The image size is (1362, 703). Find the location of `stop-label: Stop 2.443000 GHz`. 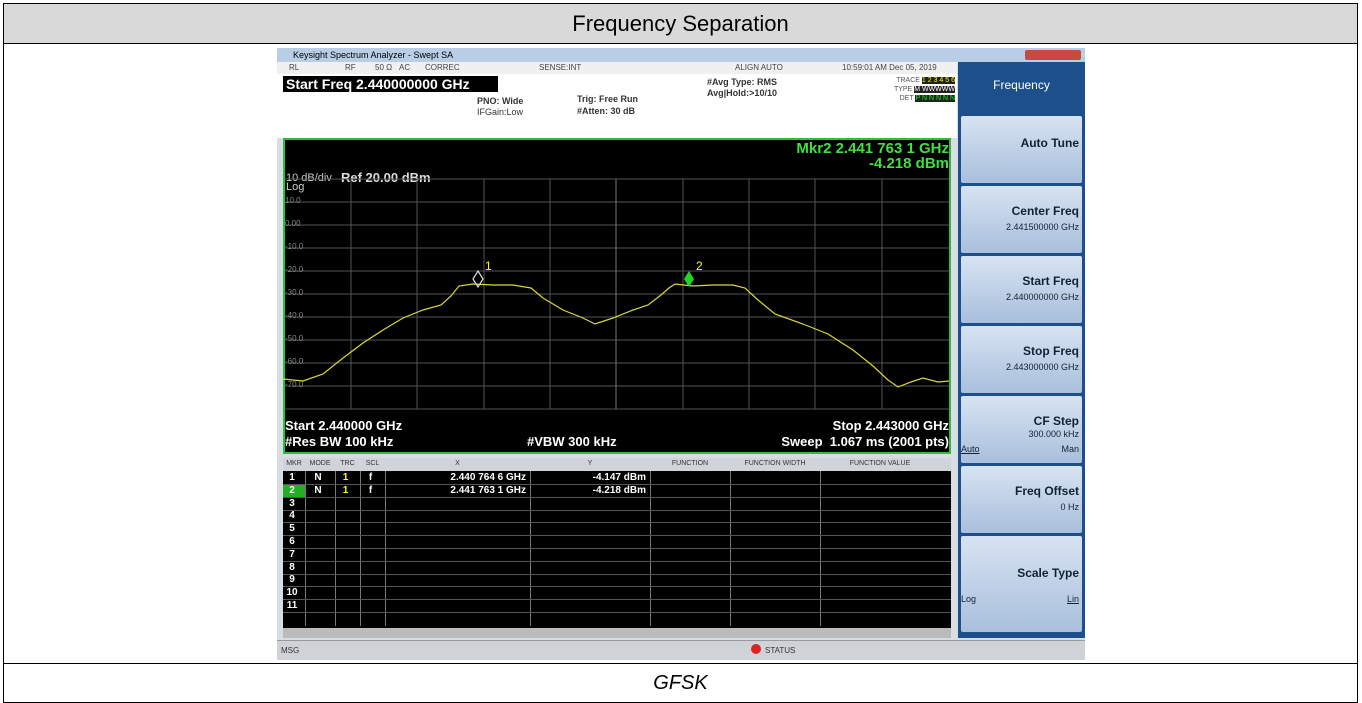

stop-label: Stop 2.443000 GHz is located at coordinates (890, 425).